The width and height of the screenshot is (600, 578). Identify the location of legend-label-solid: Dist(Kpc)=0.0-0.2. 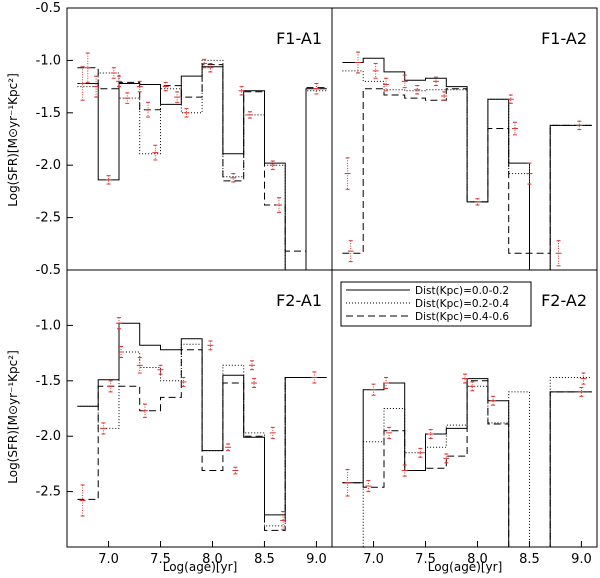
(462, 291).